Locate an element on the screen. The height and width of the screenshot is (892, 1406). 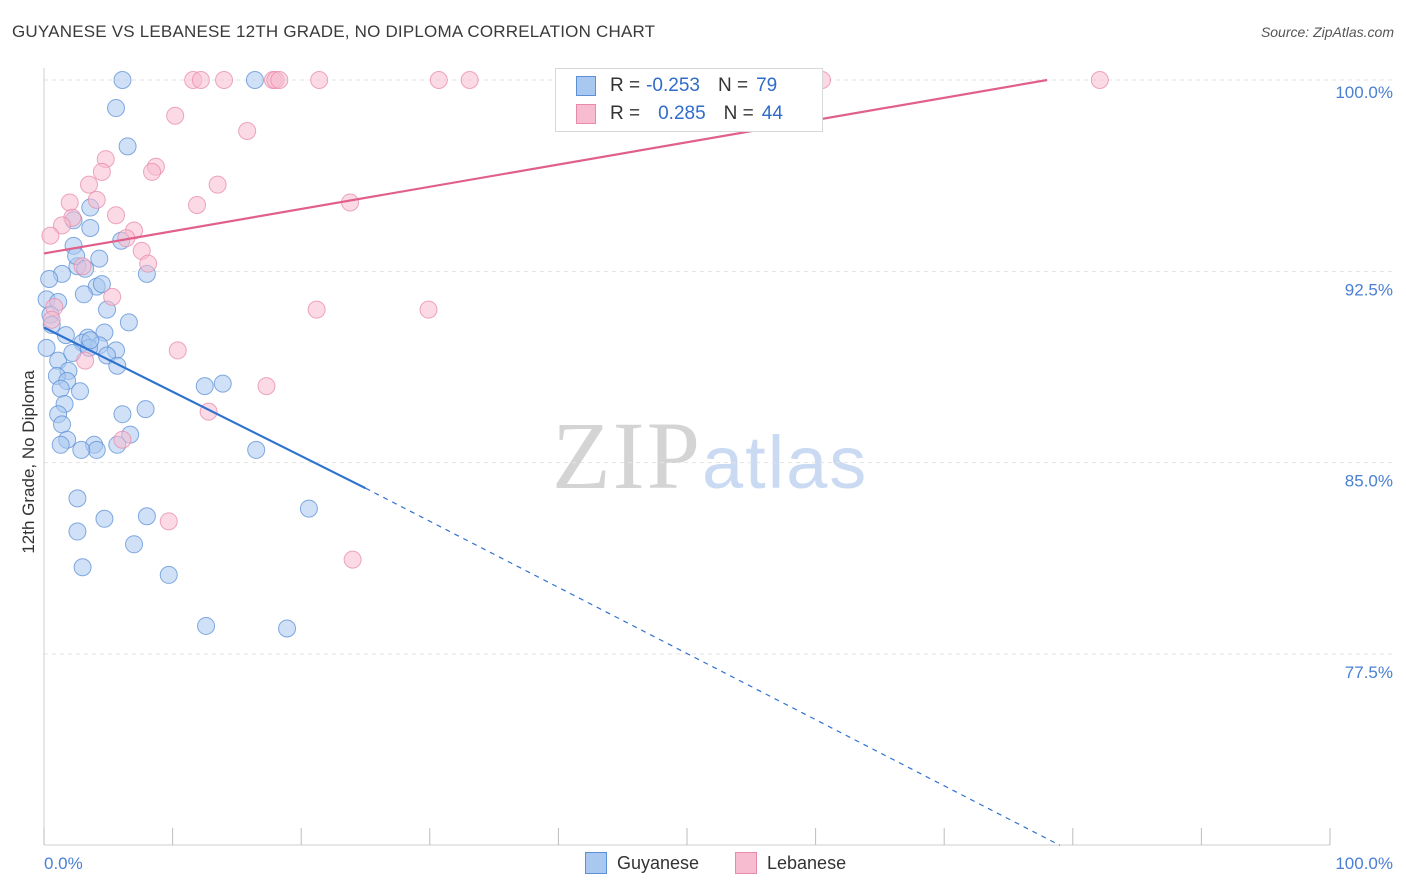
legend-row-guyanese: R = -0.253 N = 79 is located at coordinates (676, 86).